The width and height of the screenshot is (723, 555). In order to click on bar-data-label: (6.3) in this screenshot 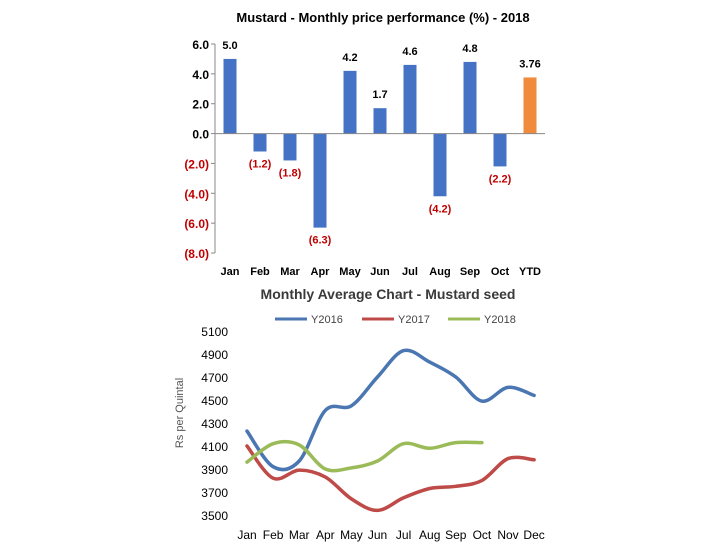, I will do `click(320, 241)`.